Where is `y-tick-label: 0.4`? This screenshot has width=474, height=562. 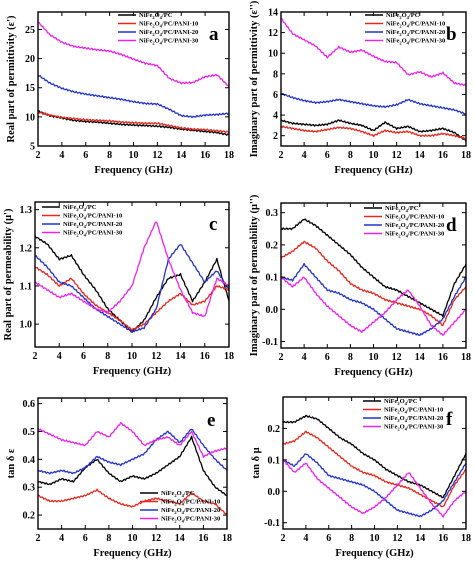
y-tick-label: 0.4 is located at coordinates (29, 460).